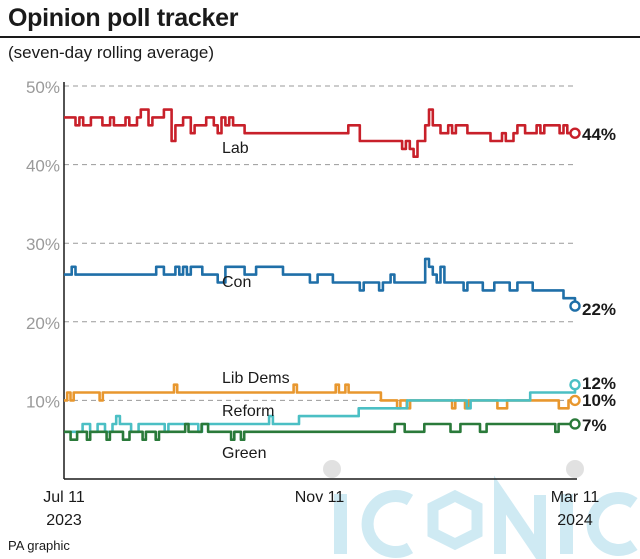 This screenshot has width=640, height=559. What do you see at coordinates (575, 424) in the screenshot?
I see `series-end-marker-green` at bounding box center [575, 424].